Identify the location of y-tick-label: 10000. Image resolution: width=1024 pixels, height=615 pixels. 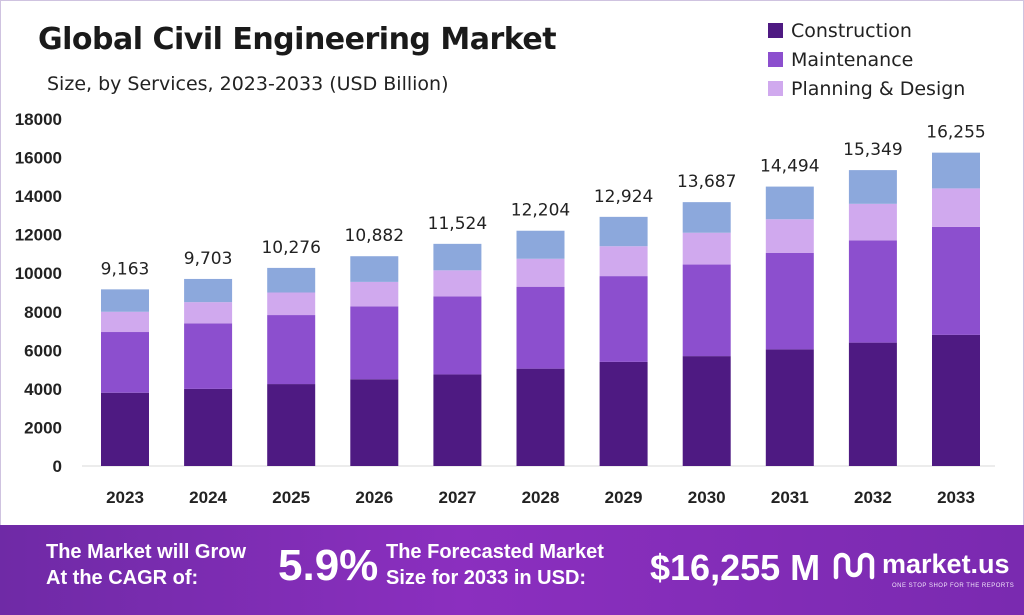
(38, 273).